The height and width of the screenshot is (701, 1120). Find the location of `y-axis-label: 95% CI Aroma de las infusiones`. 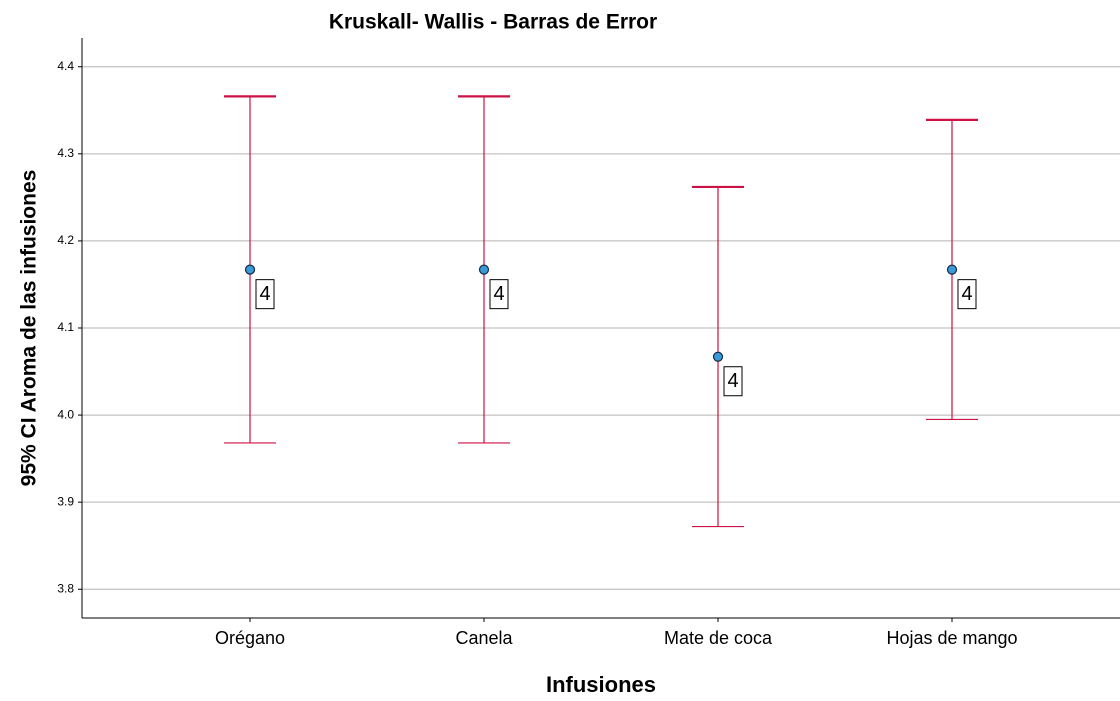

y-axis-label: 95% CI Aroma de las infusiones is located at coordinates (29, 328).